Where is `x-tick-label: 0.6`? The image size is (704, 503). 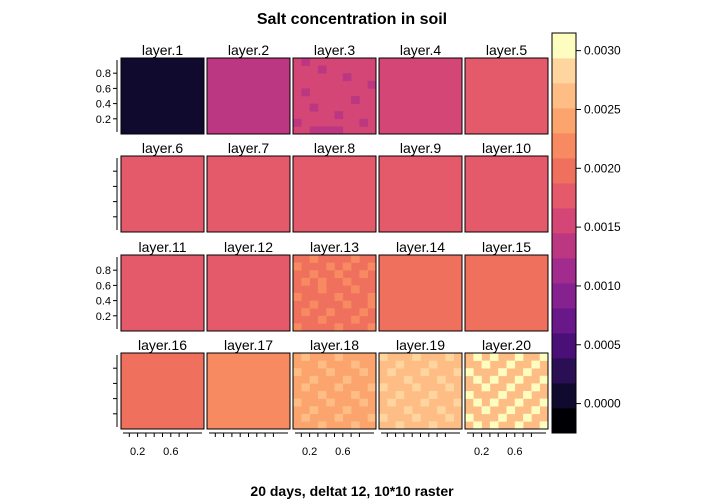
x-tick-label: 0.6 is located at coordinates (514, 452).